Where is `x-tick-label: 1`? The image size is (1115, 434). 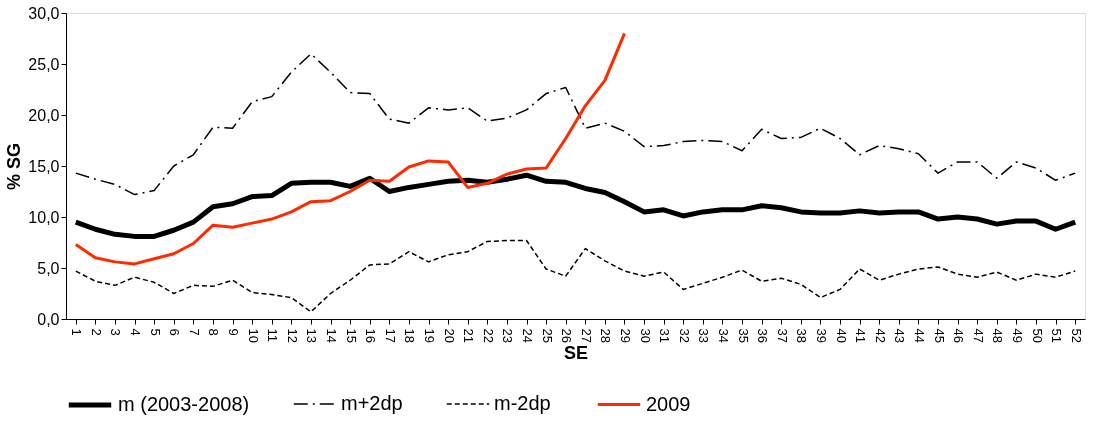
x-tick-label: 1 is located at coordinates (77, 332).